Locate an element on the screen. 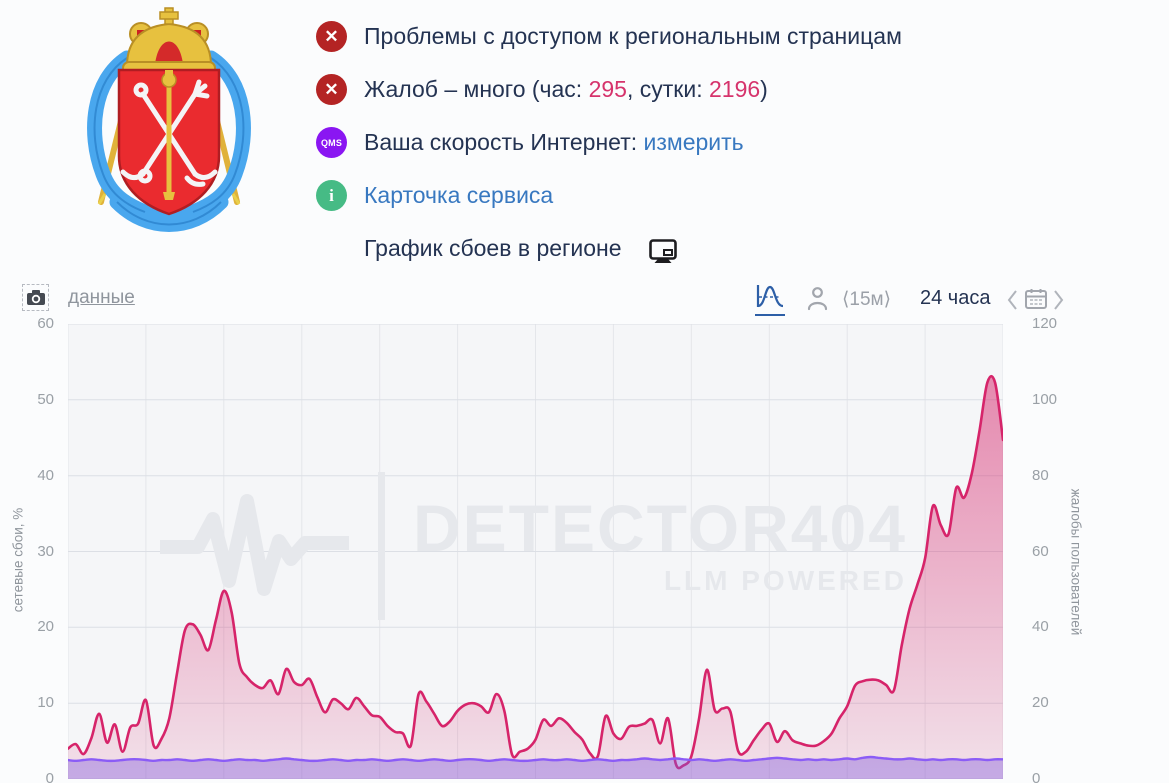 The height and width of the screenshot is (783, 1169). left-axis-ticks: 0 10 20 30 40 50 60 is located at coordinates (30, 549).